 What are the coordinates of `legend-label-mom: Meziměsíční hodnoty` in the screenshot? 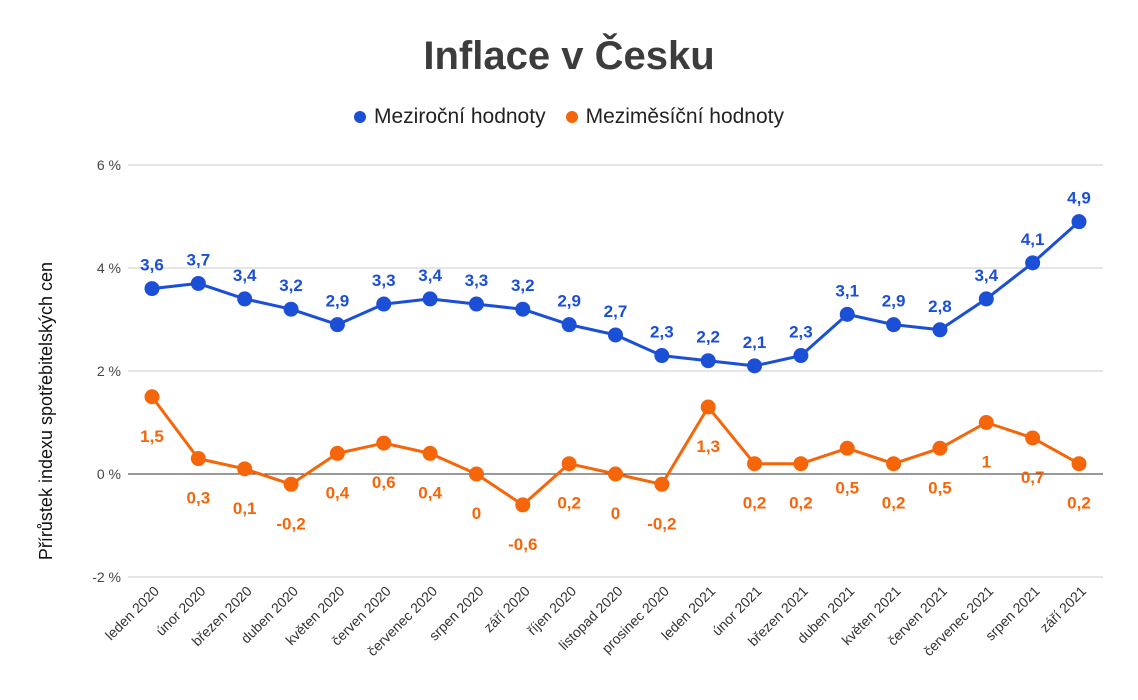 It's located at (685, 116).